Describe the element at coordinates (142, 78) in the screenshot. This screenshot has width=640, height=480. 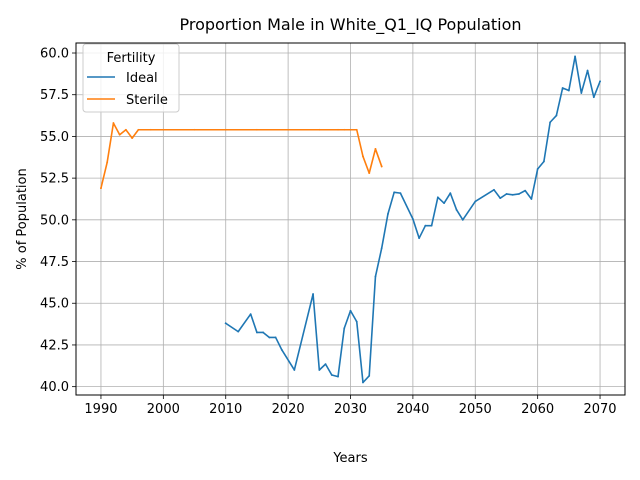
I see `legend-label-ideal: Ideal` at that location.